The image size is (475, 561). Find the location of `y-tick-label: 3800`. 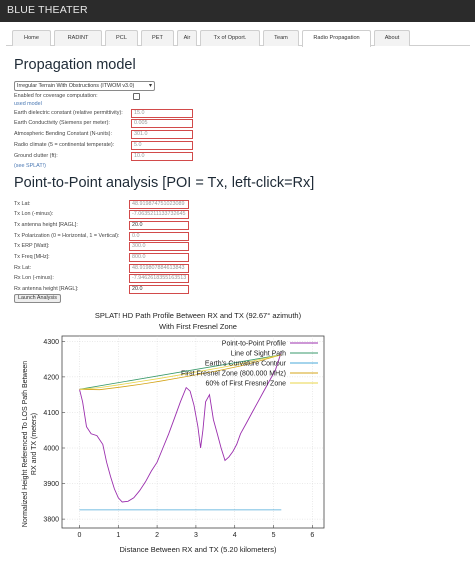

y-tick-label: 3800 is located at coordinates (51, 520).